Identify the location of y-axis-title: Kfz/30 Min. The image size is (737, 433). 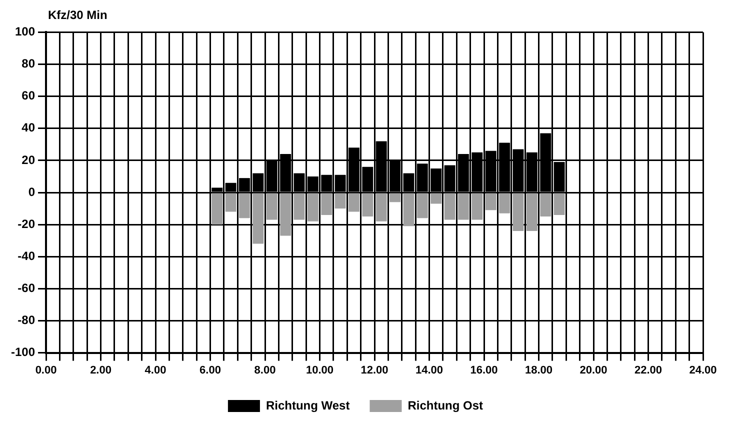
(77, 15).